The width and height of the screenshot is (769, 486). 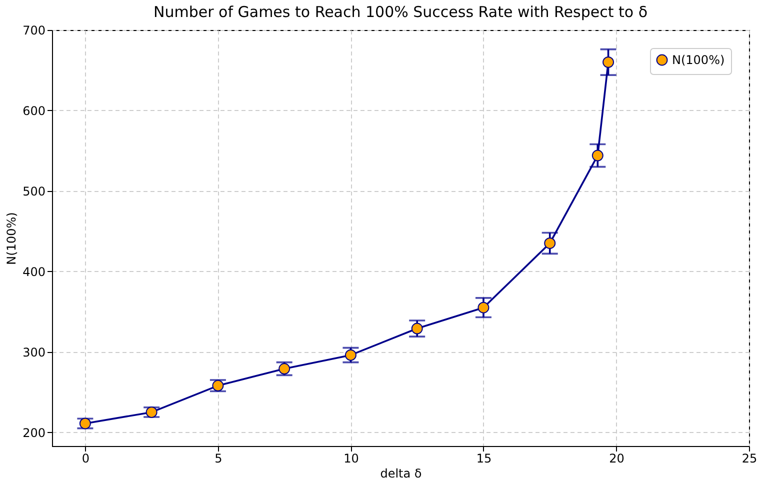 I want to click on y-tick-label: 700, so click(x=34, y=31).